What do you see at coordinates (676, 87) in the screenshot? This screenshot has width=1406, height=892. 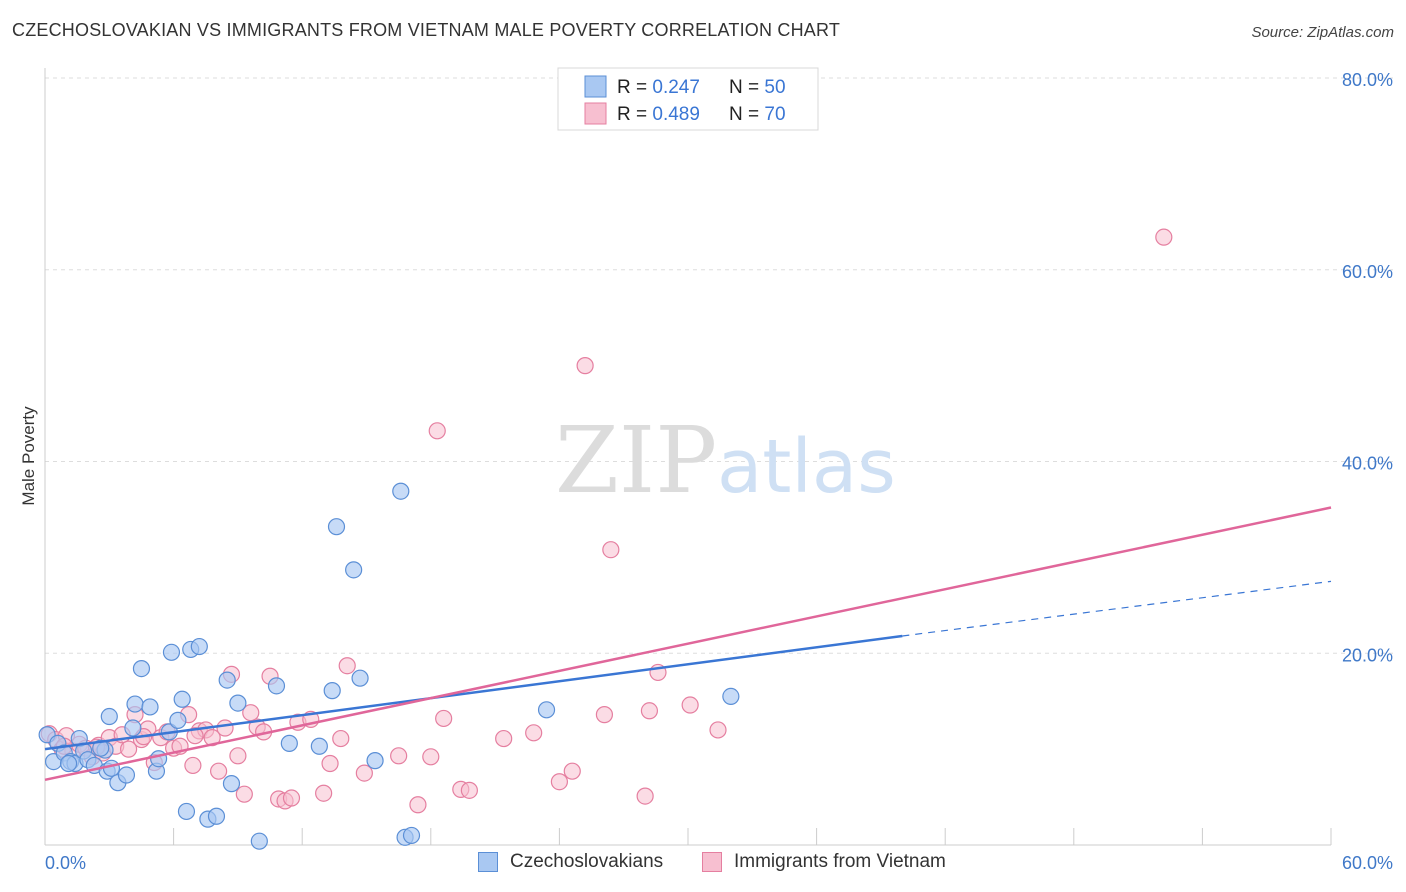 I see `legend-r-value-czech: 0.247` at bounding box center [676, 87].